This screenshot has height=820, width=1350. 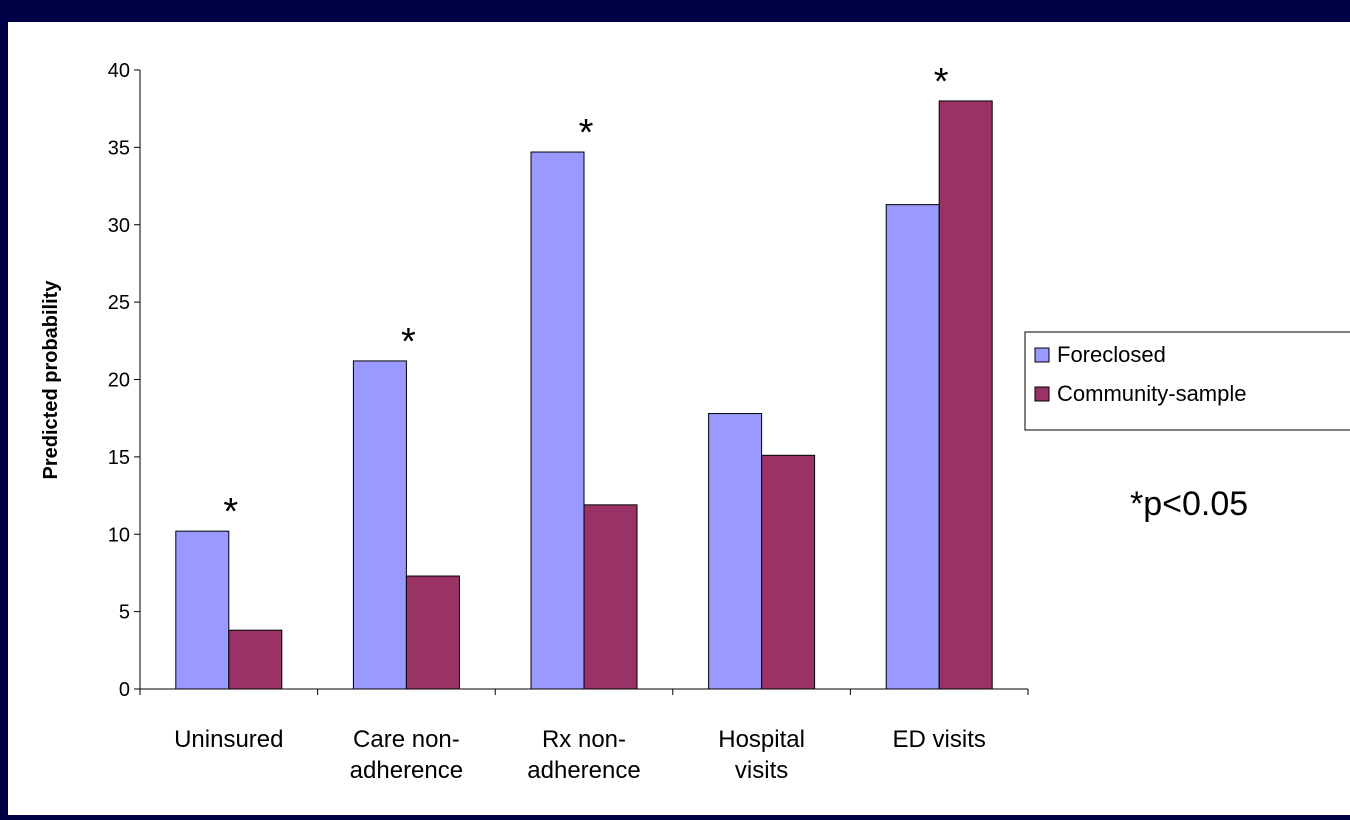 What do you see at coordinates (1189, 504) in the screenshot?
I see `significance-footnote: *p<0.05` at bounding box center [1189, 504].